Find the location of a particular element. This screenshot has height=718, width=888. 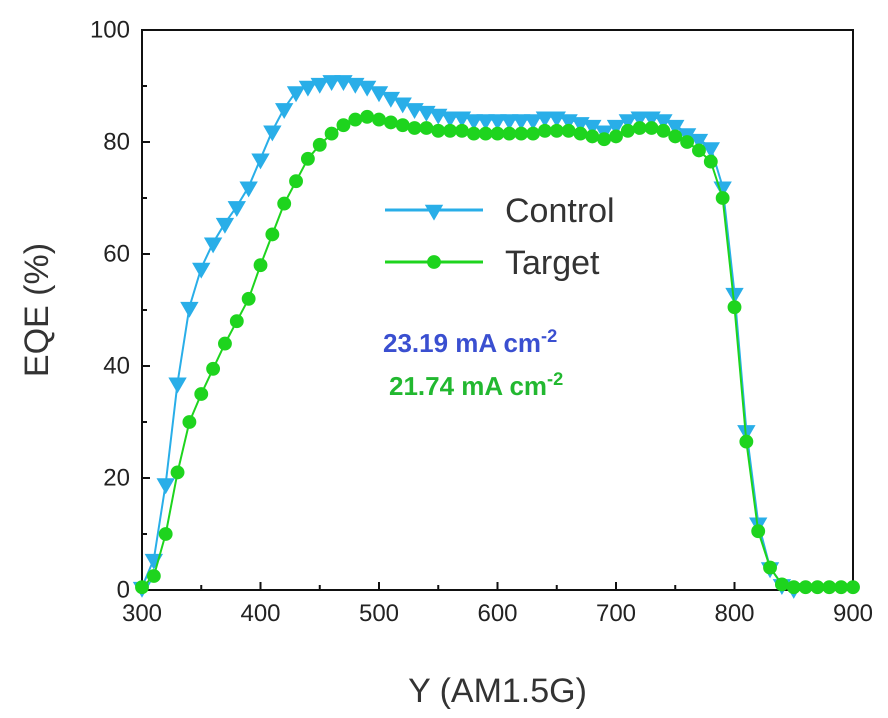

annotation: 23.19 mA cm$^{-2}$ is located at coordinates (470, 342).